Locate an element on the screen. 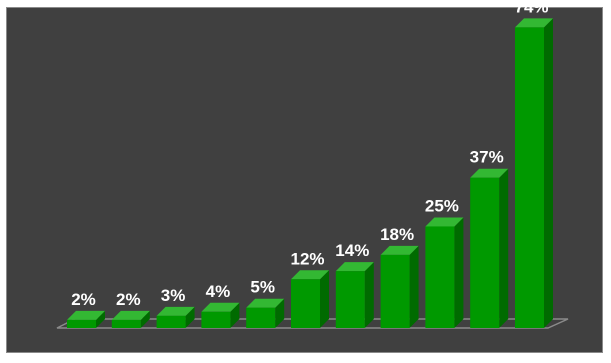 The width and height of the screenshot is (611, 363). data-label: 5% is located at coordinates (262, 287).